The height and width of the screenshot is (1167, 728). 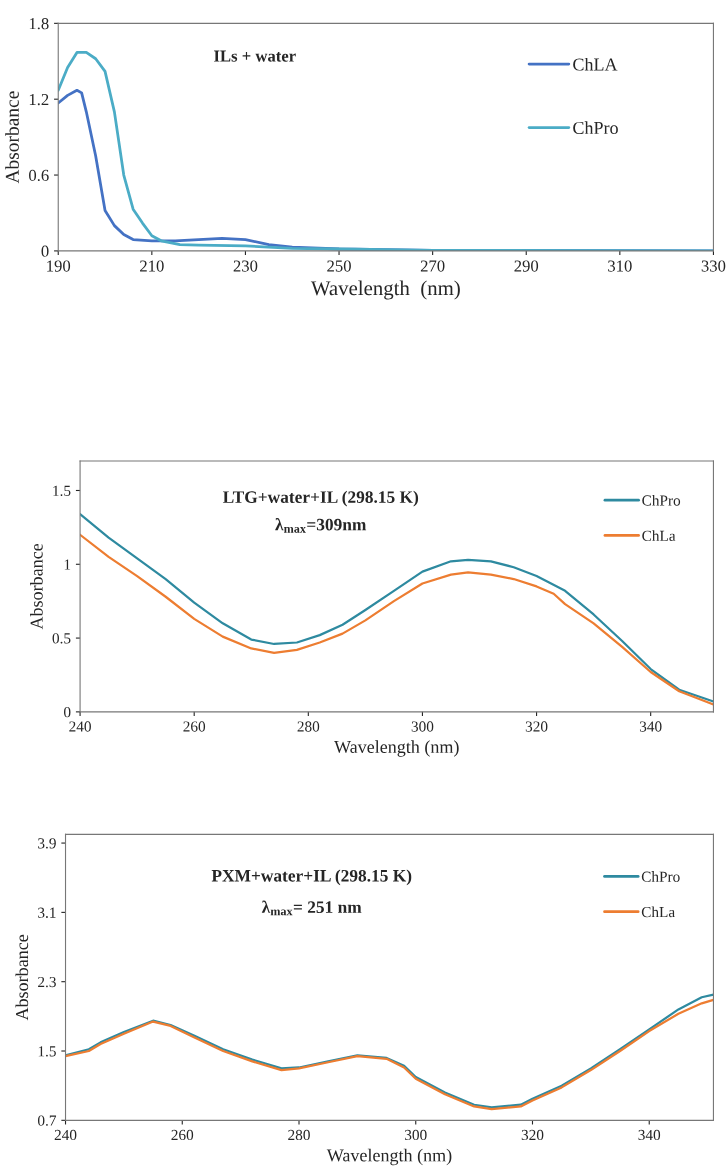 What do you see at coordinates (311, 877) in the screenshot?
I see `text: PXM+water+IL (298.15 K)` at bounding box center [311, 877].